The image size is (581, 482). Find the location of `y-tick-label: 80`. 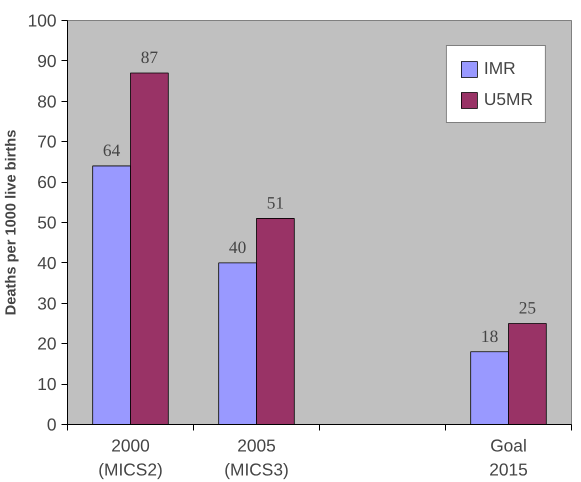

y-tick-label: 80 is located at coordinates (47, 101).